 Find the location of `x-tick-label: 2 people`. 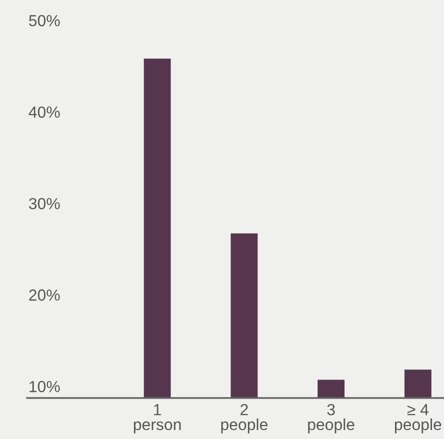

x-tick-label: 2 people is located at coordinates (244, 419).